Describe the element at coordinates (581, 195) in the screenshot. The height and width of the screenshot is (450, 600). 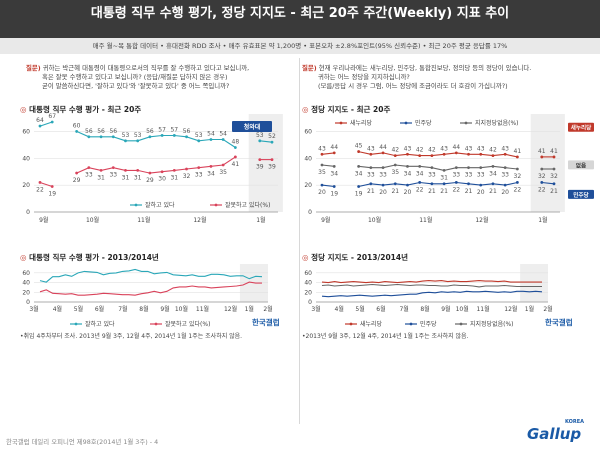
I see `party-end-label: 민주당` at that location.